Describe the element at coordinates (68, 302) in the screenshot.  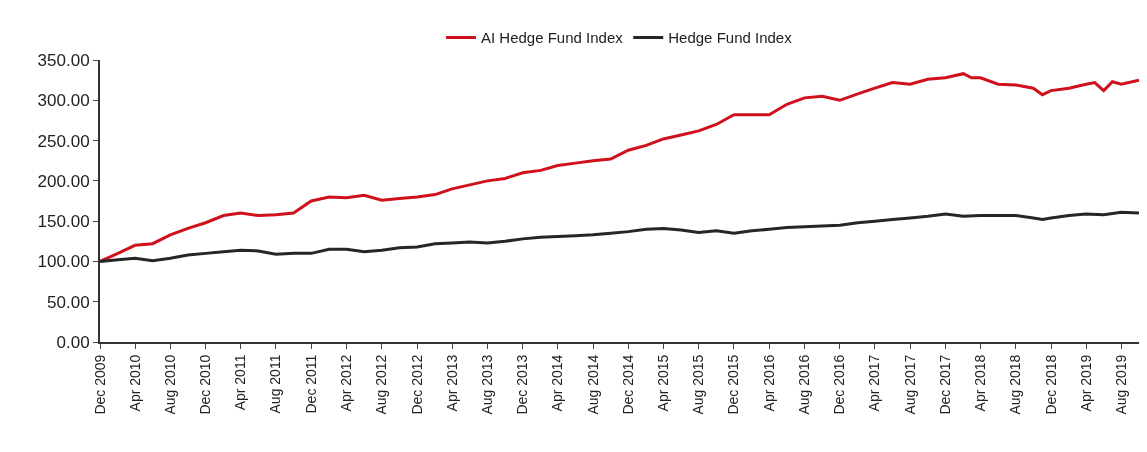
I see `y-tick-label: 50.00` at that location.